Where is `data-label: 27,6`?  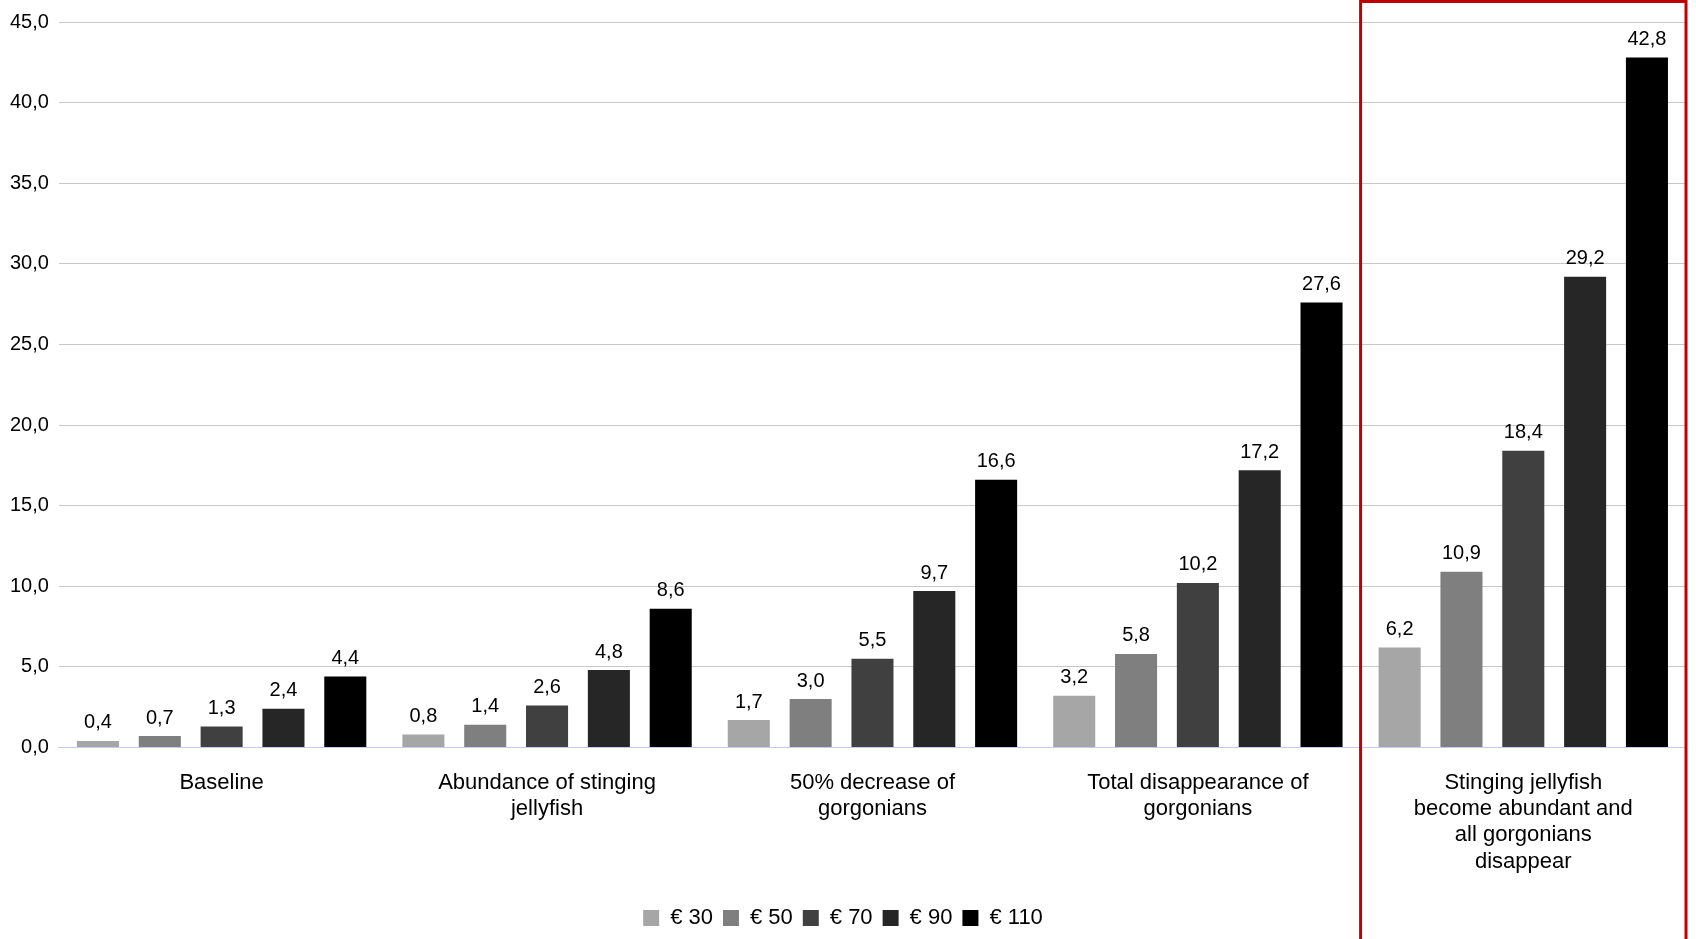
data-label: 27,6 is located at coordinates (1321, 283).